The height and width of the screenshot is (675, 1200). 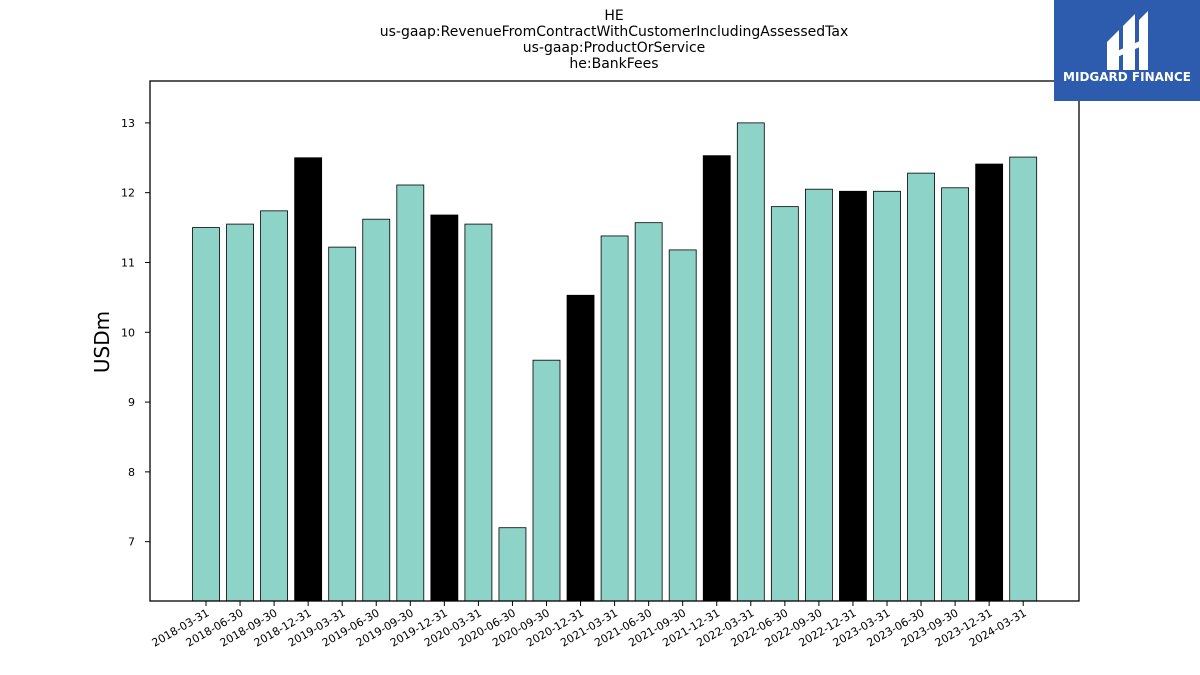 I want to click on logo-mark-icon, so click(x=1127, y=40).